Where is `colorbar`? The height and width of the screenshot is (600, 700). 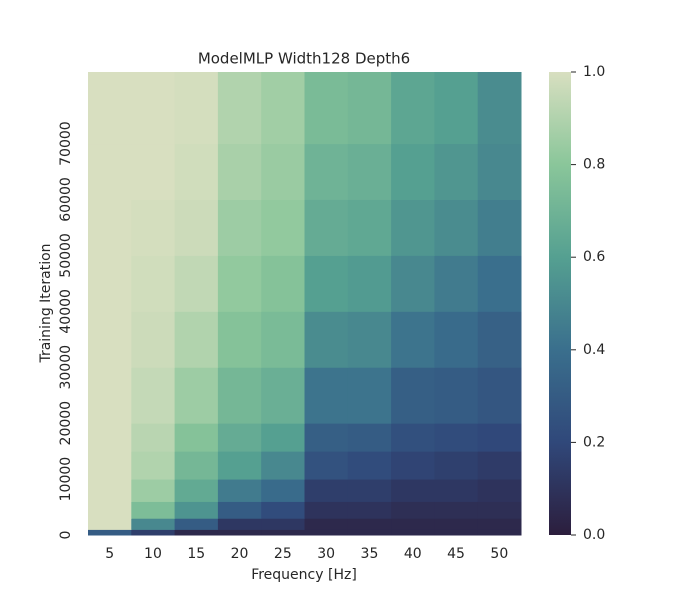
colorbar is located at coordinates (560, 303).